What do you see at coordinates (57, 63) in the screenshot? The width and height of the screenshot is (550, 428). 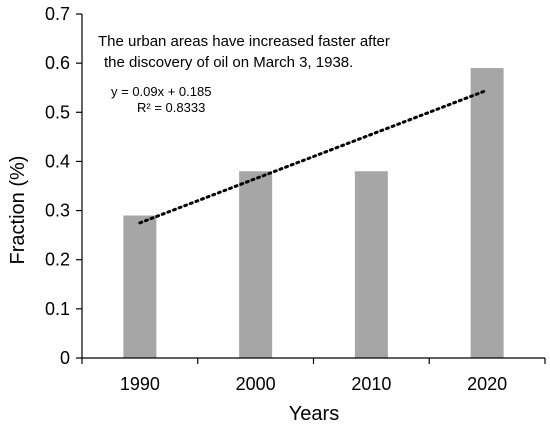 I see `y-tick-label: 0.6` at bounding box center [57, 63].